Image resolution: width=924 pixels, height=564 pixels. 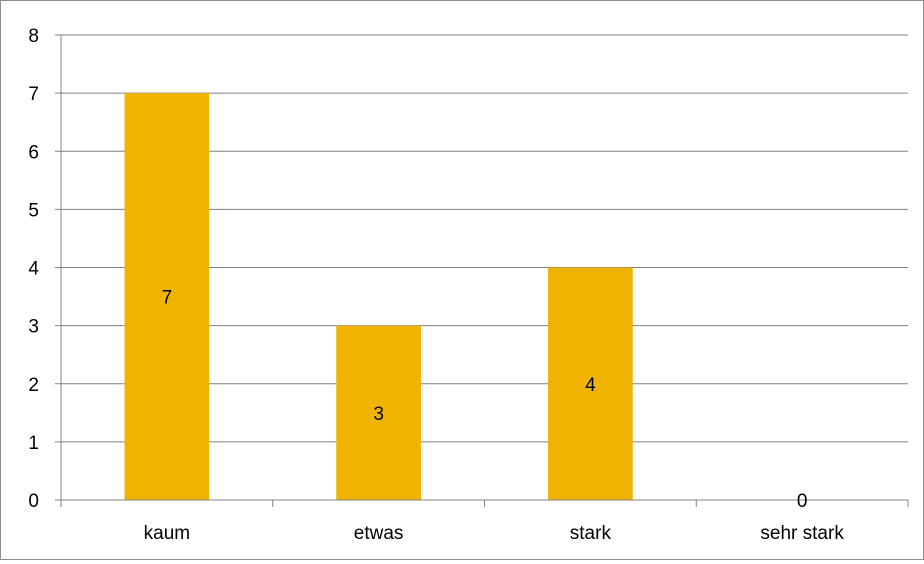 I want to click on y-tick-label: 4, so click(x=33, y=269).